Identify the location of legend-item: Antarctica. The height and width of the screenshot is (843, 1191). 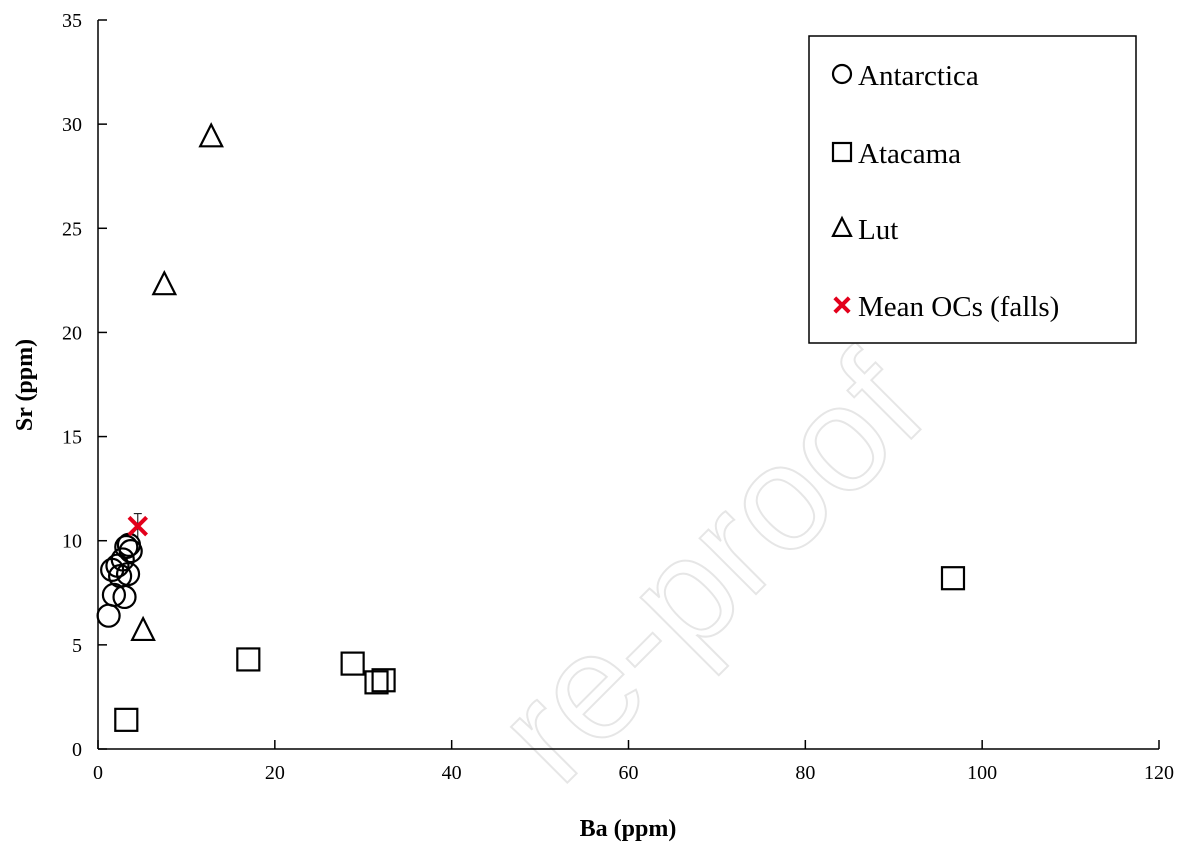
(905, 76).